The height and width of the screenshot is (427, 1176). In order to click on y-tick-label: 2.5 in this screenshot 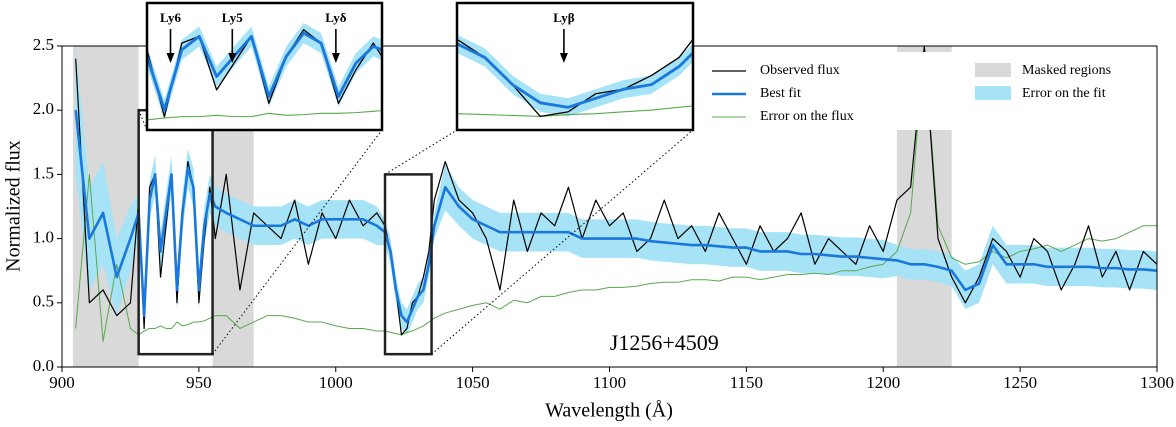, I will do `click(43, 44)`.